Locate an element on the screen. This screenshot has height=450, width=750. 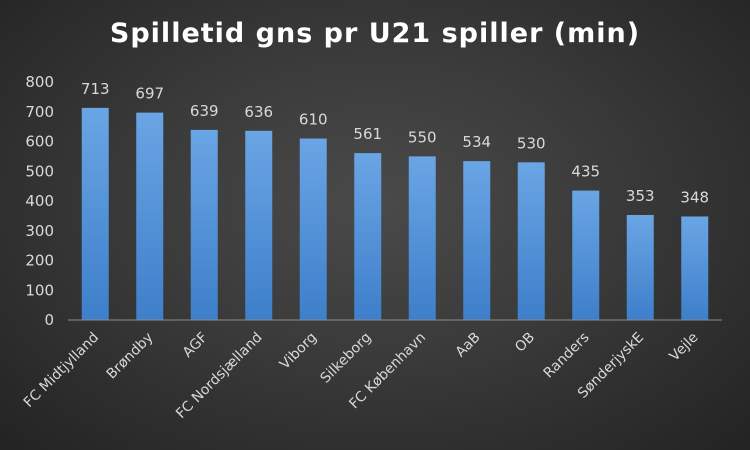
data-label: 530 is located at coordinates (531, 143).